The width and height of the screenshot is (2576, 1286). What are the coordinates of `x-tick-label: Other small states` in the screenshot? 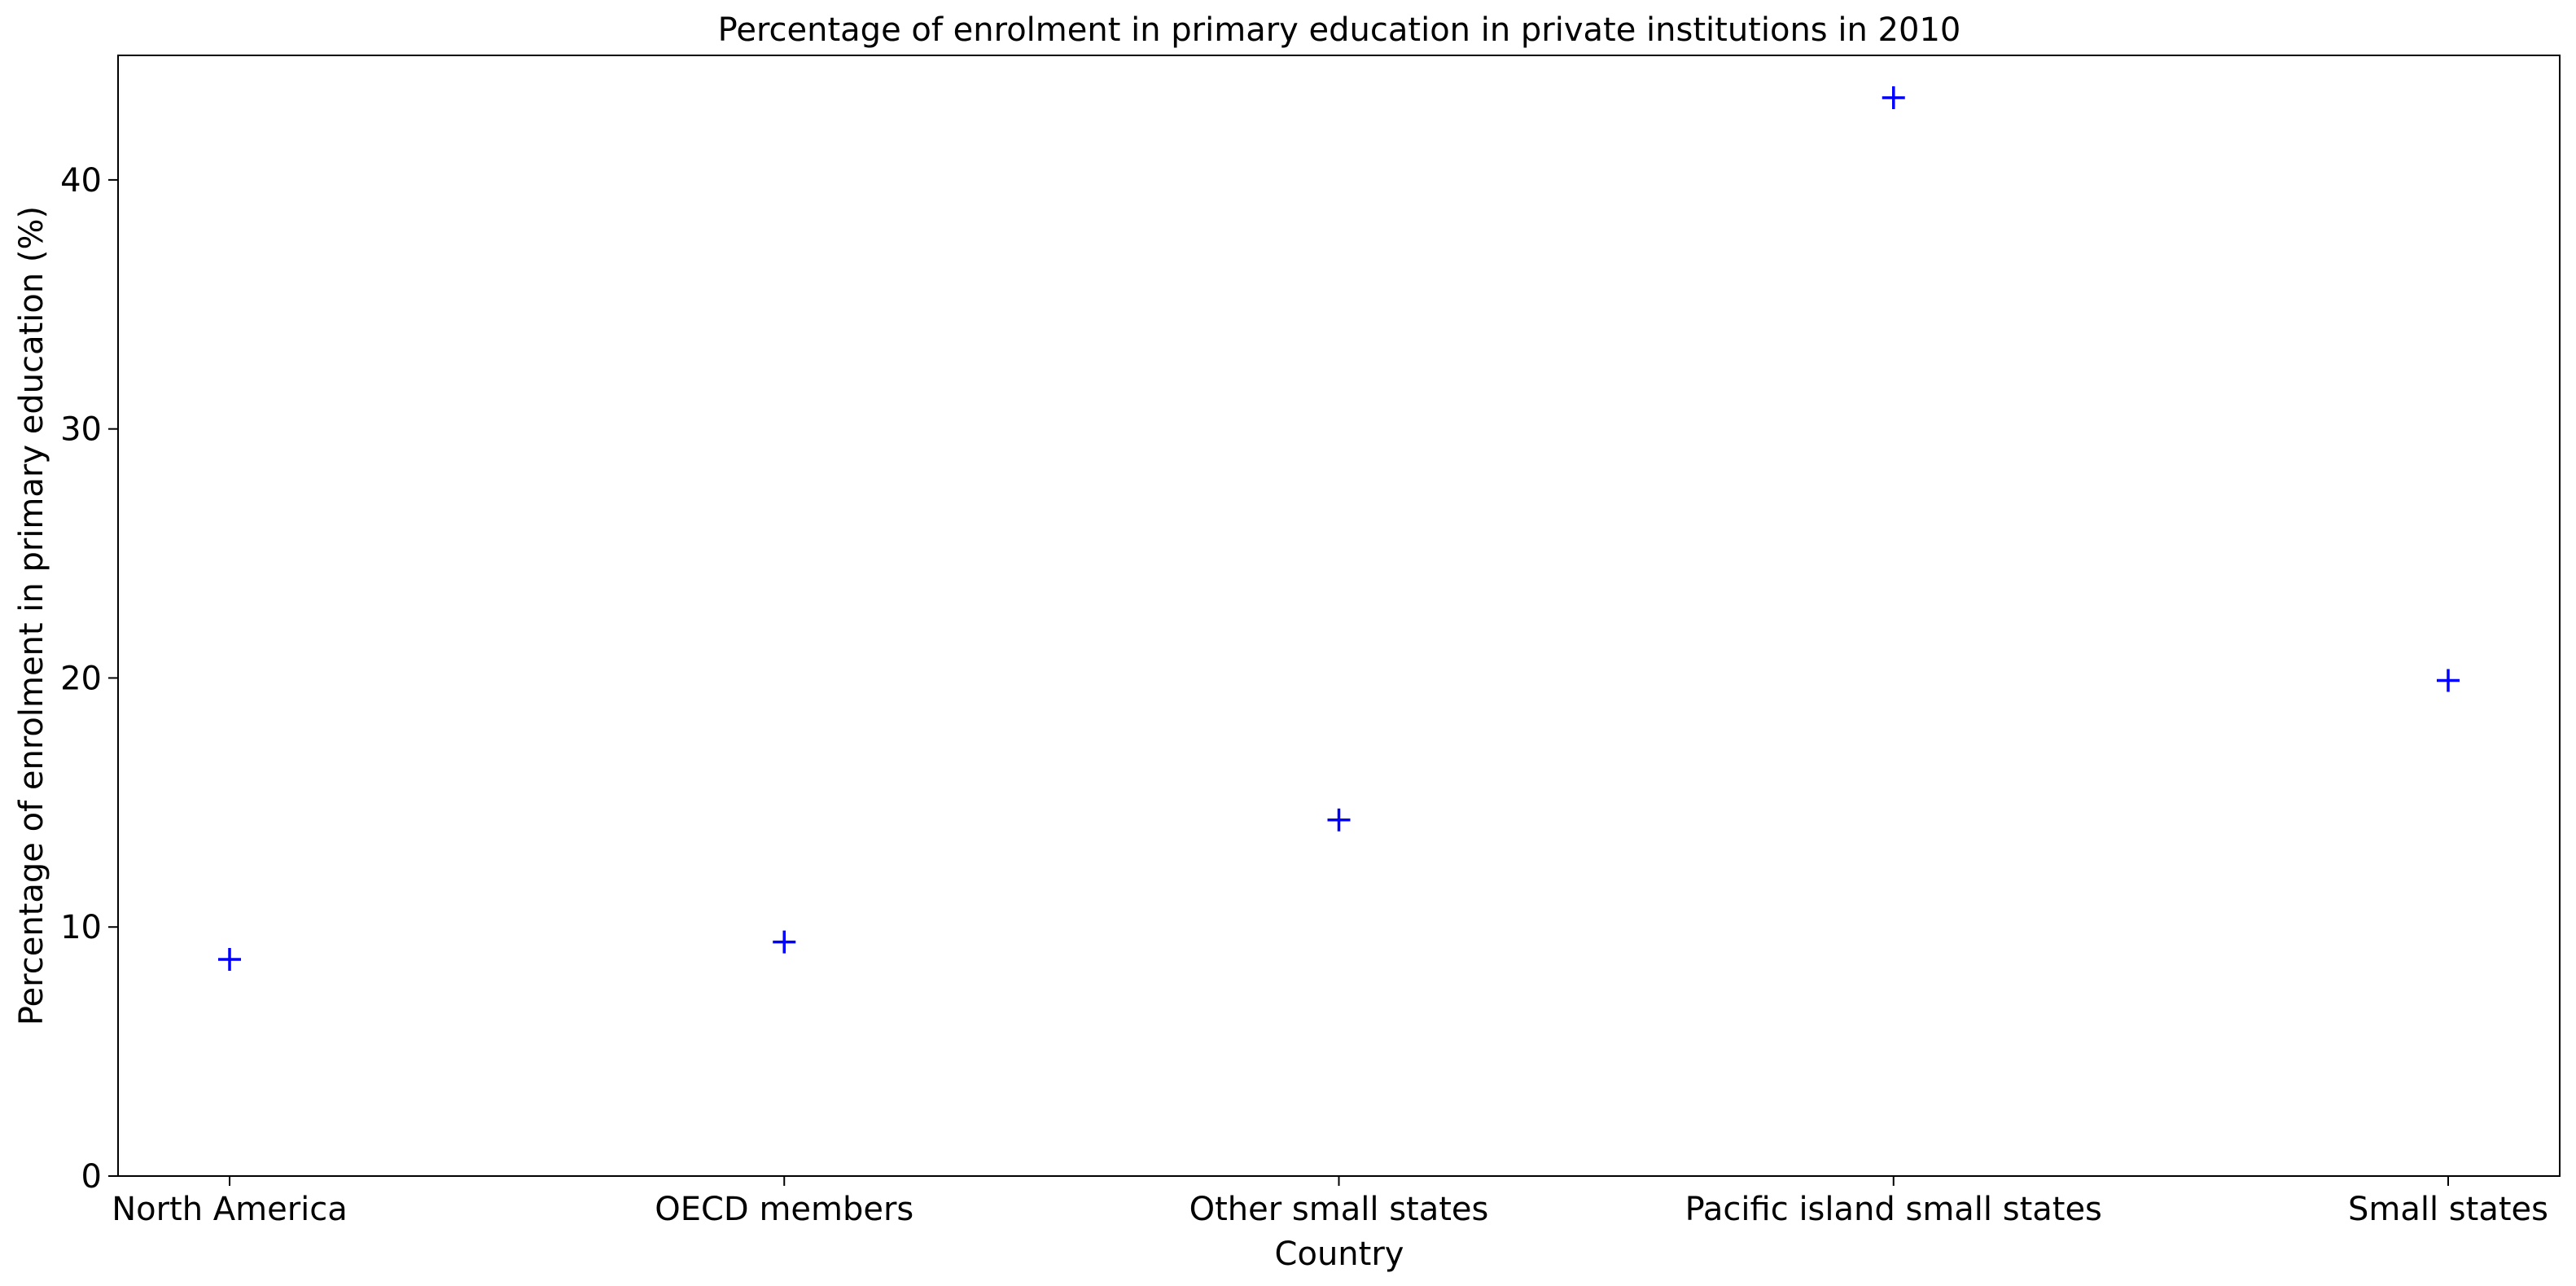 It's located at (1339, 1209).